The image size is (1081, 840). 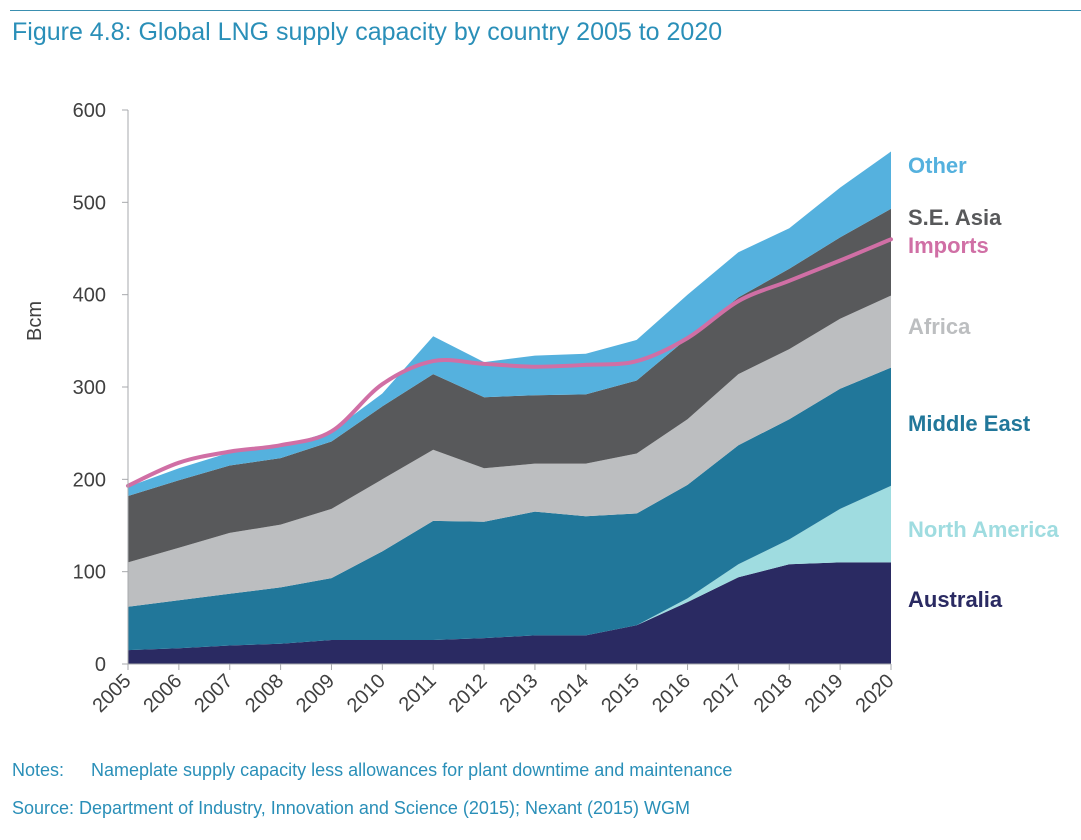 What do you see at coordinates (213, 693) in the screenshot?
I see `x-tick-label: 2007` at bounding box center [213, 693].